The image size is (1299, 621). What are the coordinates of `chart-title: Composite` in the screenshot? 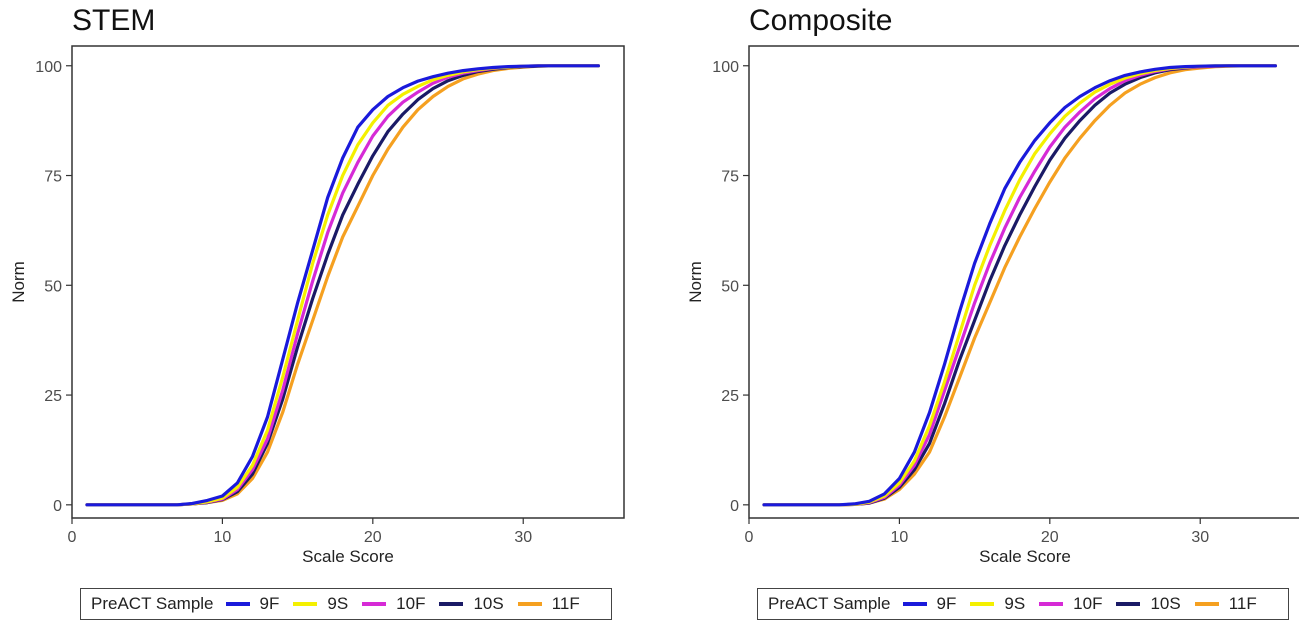 It's located at (821, 20).